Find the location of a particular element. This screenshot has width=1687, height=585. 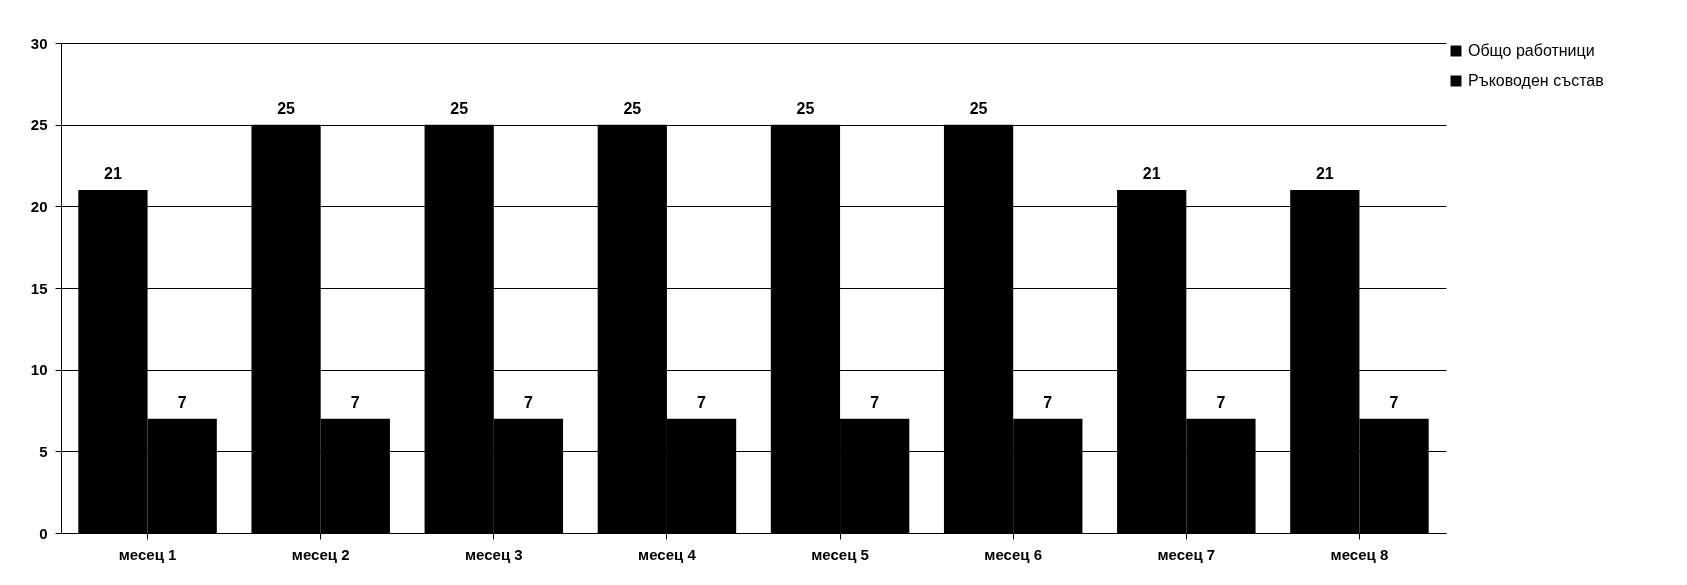

y-tick-label: 10 is located at coordinates (39, 370).